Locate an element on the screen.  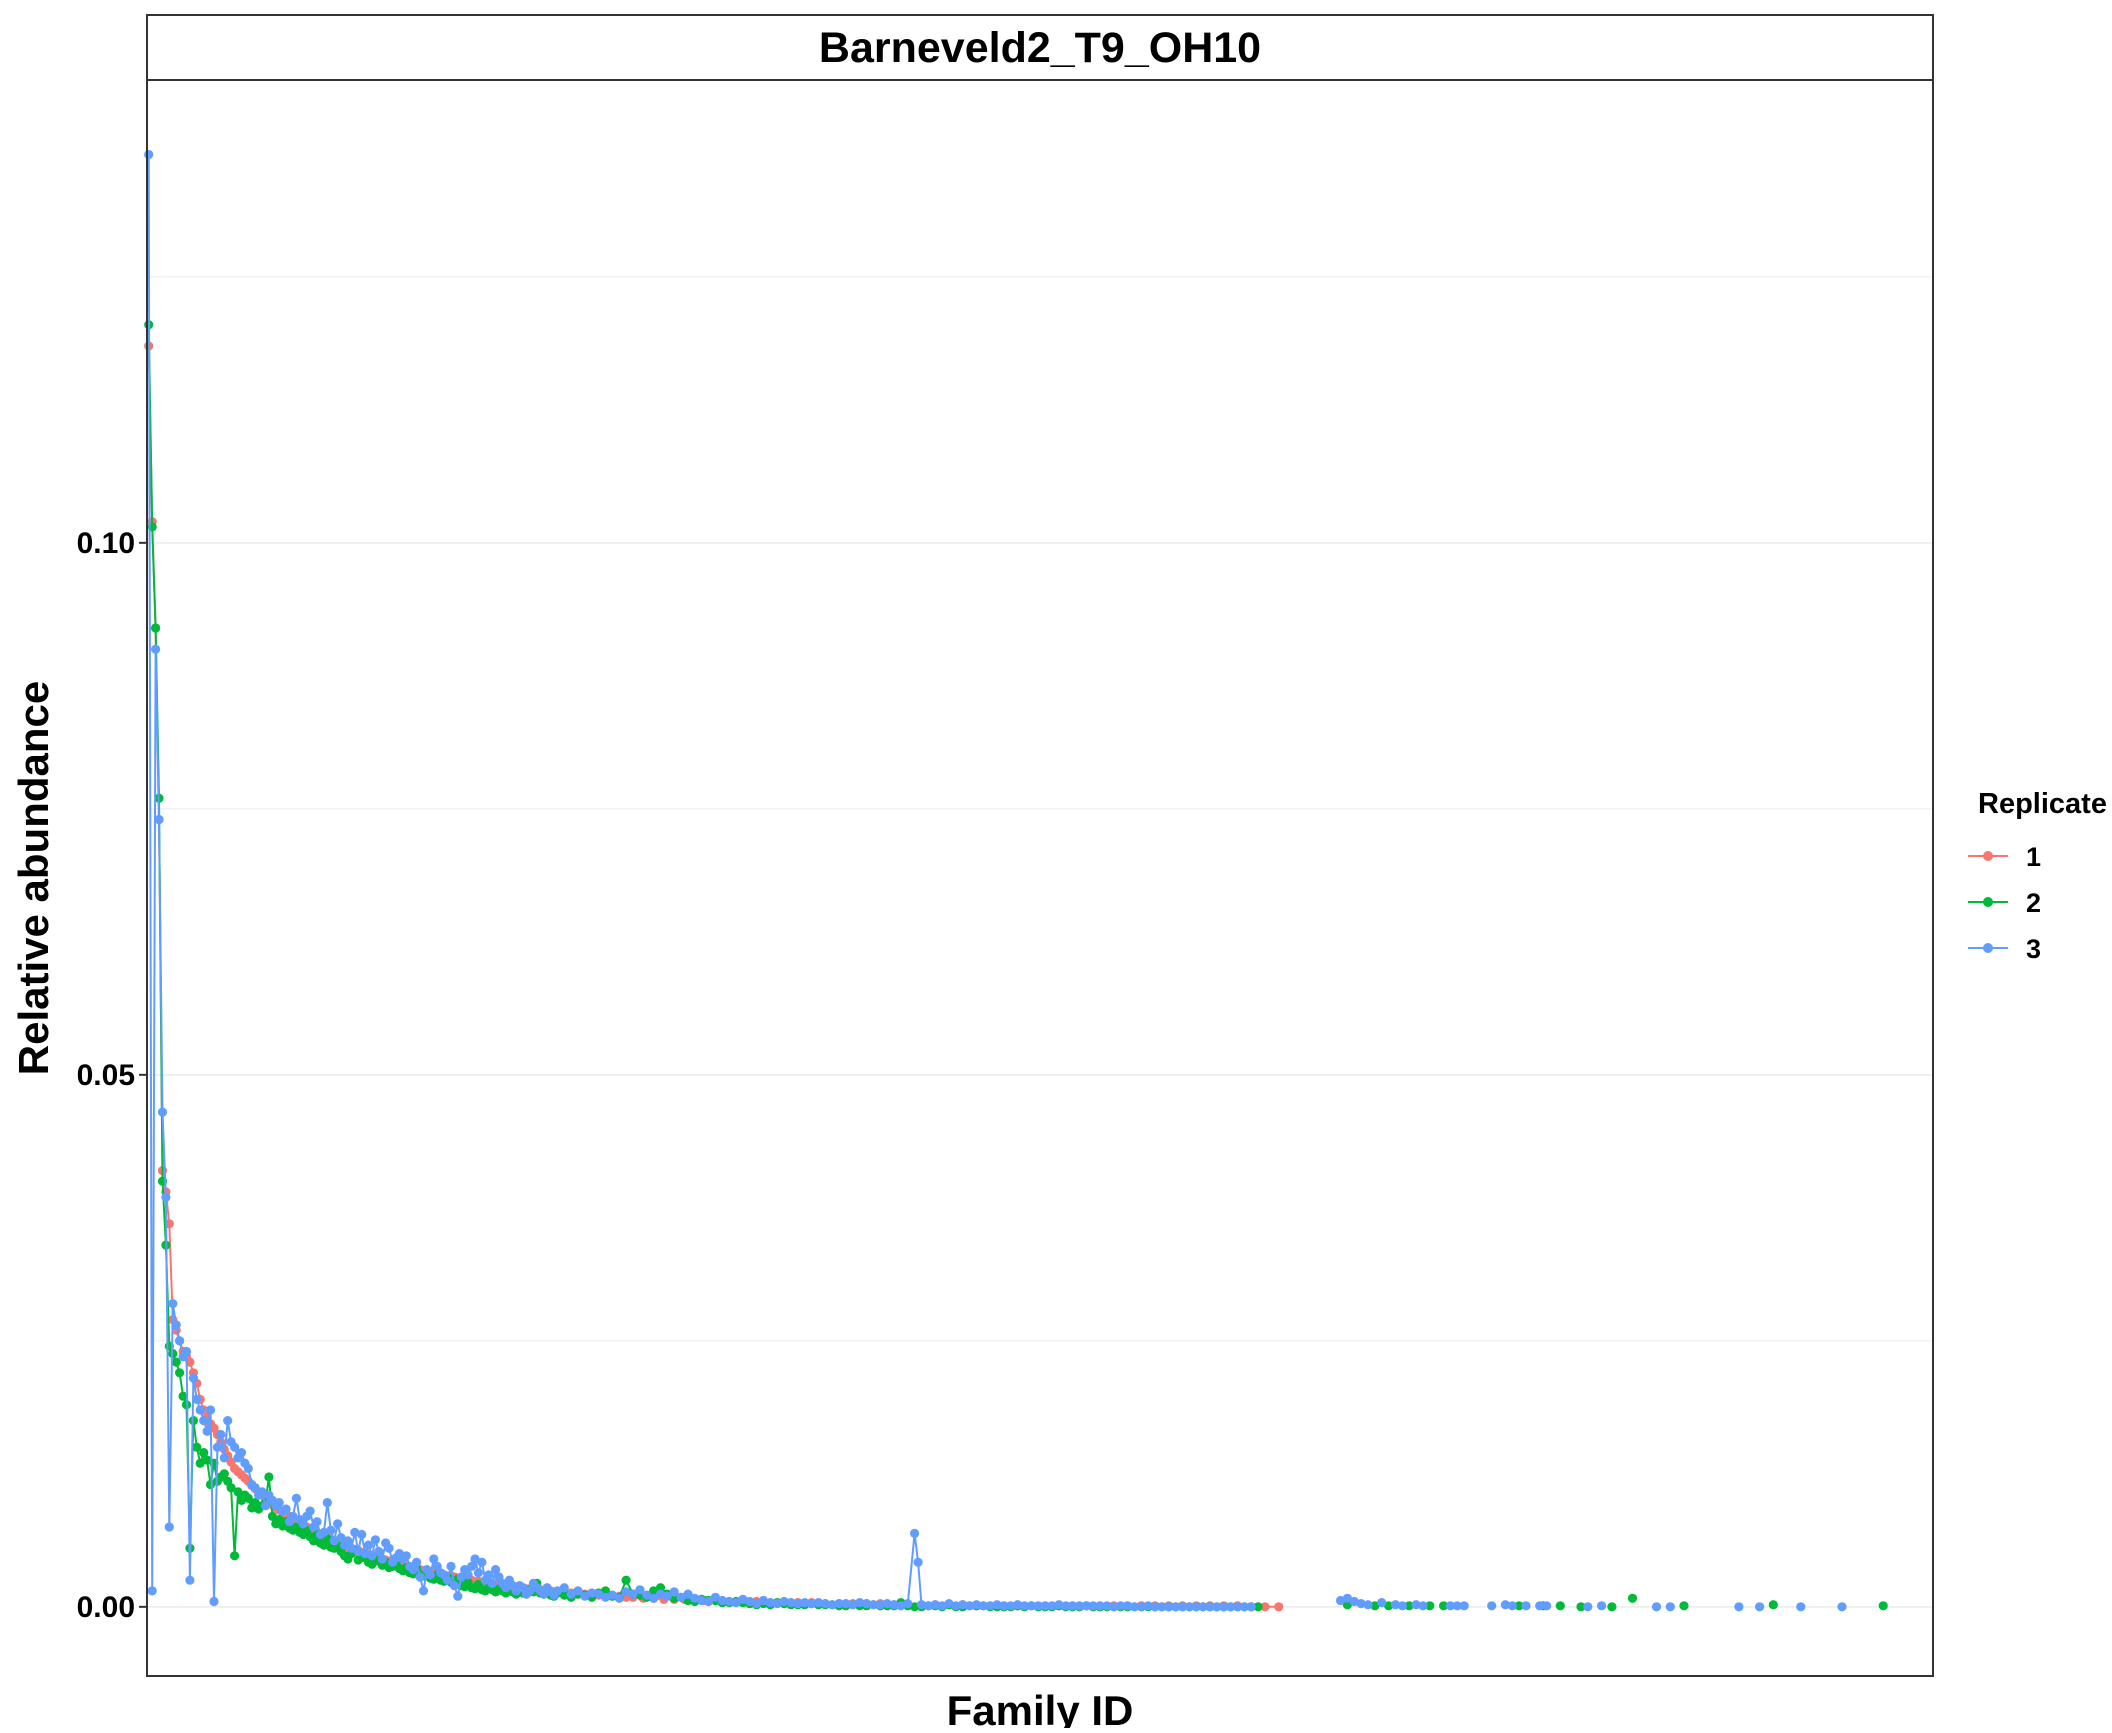
legend-key-point is located at coordinates (1988, 948).